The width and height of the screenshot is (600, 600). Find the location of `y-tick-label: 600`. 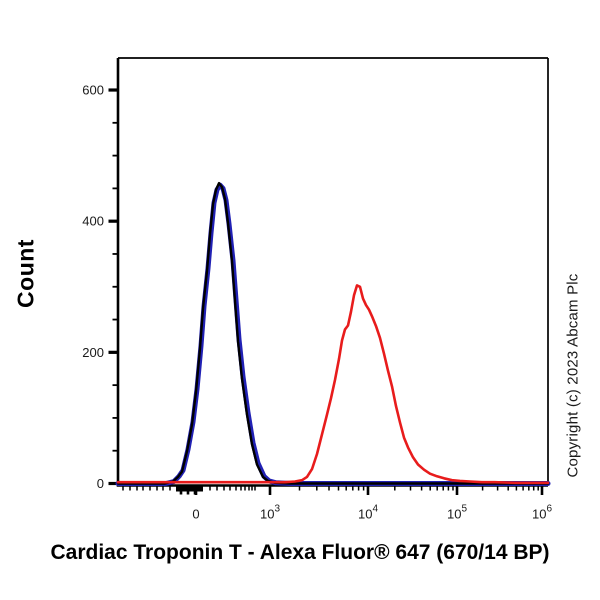

y-tick-label: 600 is located at coordinates (93, 90).